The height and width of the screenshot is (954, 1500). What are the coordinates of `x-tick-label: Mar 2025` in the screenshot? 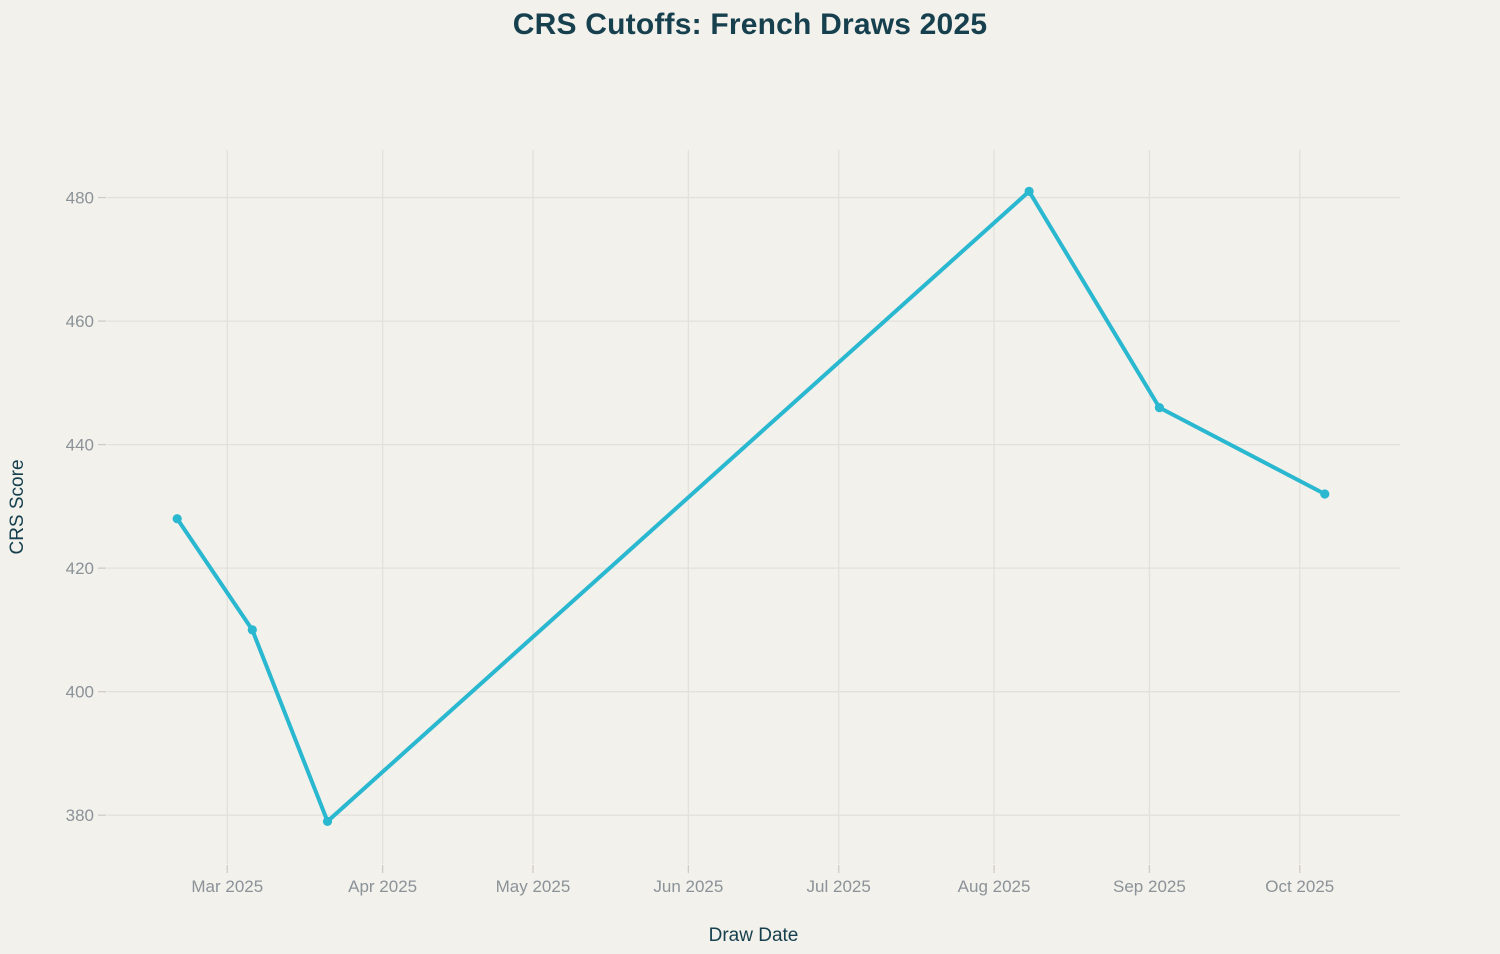 It's located at (227, 886).